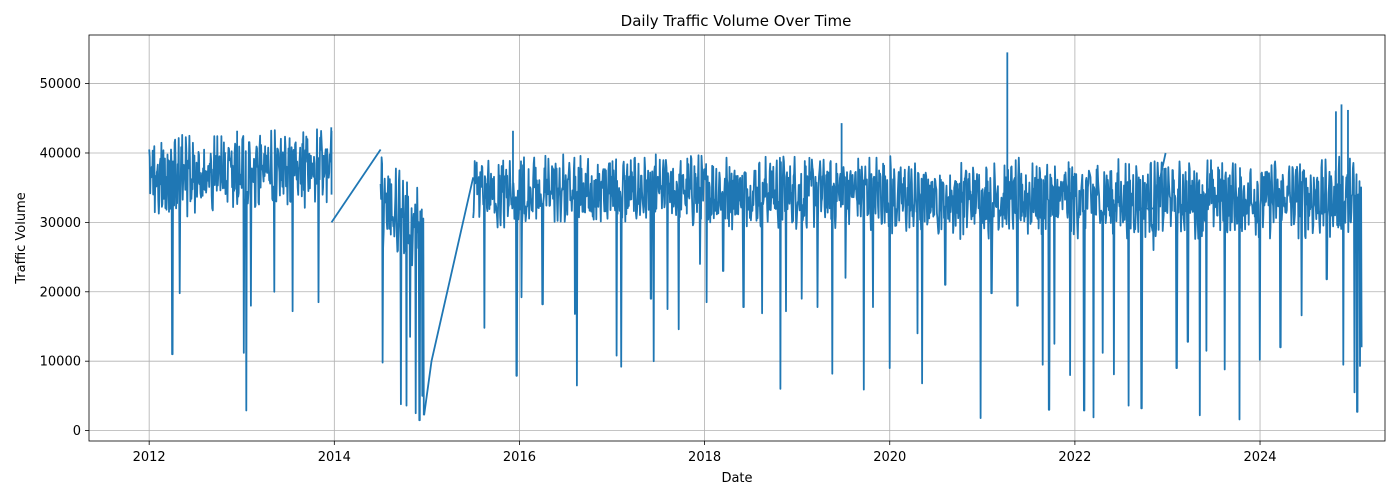  What do you see at coordinates (1259, 457) in the screenshot?
I see `x-tick-label: 2024` at bounding box center [1259, 457].